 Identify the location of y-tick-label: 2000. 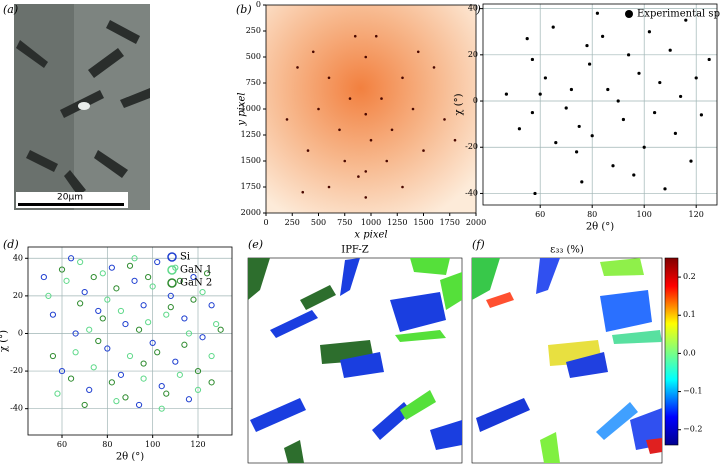
(251, 212).